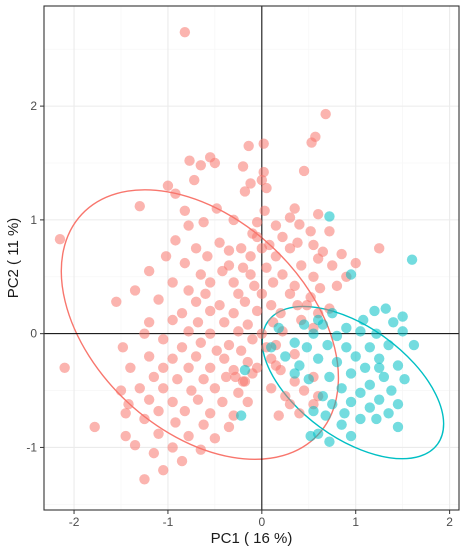  What do you see at coordinates (252, 538) in the screenshot?
I see `x-axis-title: PC1 ( 16 %)` at bounding box center [252, 538].